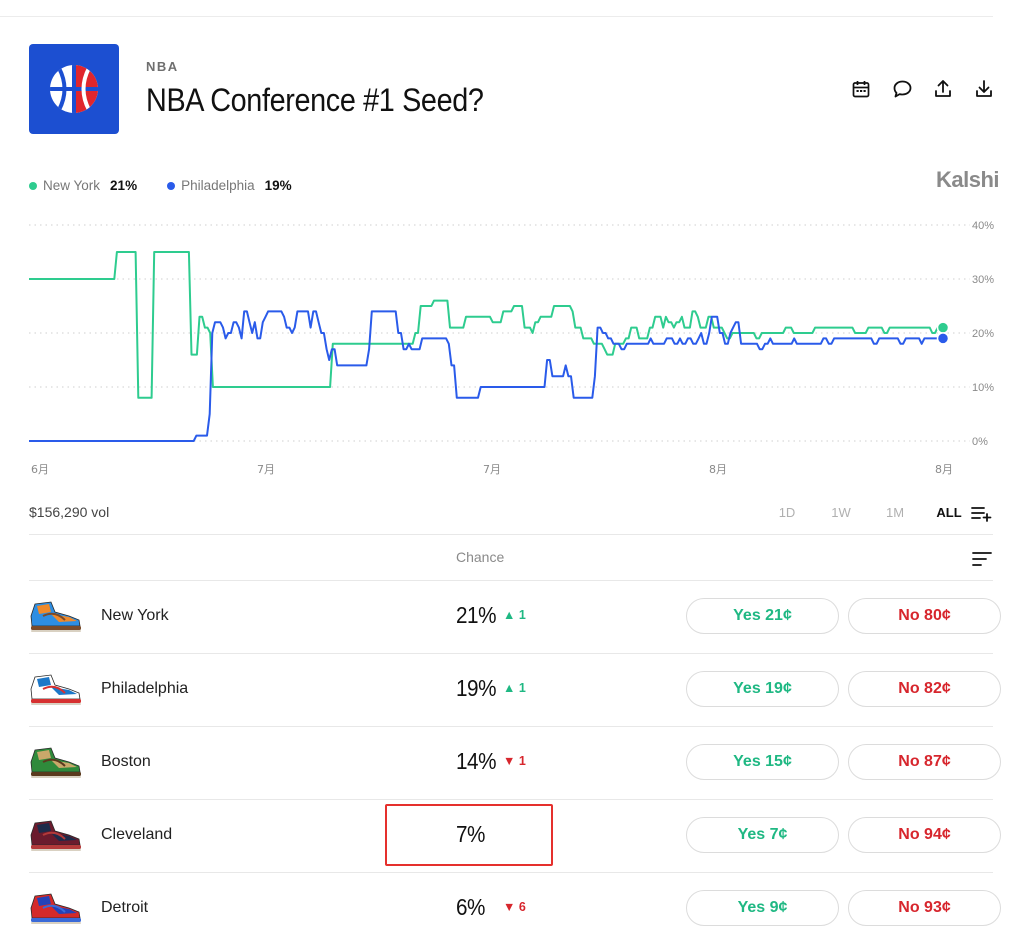 This screenshot has height=940, width=1009. What do you see at coordinates (868, 512) in the screenshot?
I see `time-range-selector: 1D 1W 1M ALL` at bounding box center [868, 512].